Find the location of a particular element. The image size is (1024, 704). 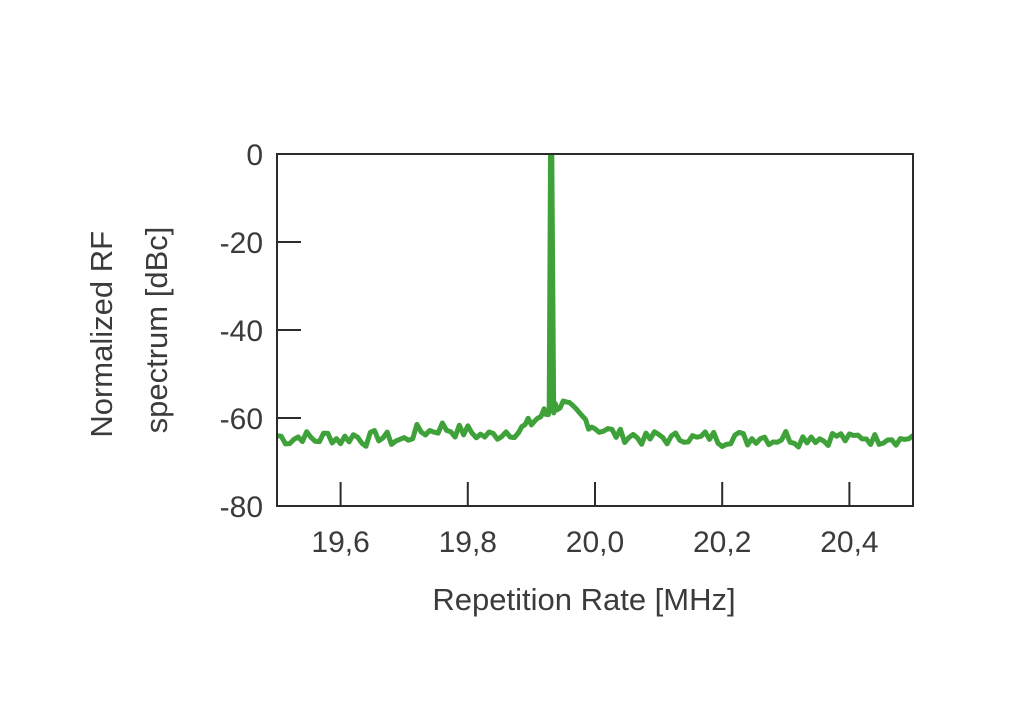

x-tick-label: 20,0 is located at coordinates (595, 542).